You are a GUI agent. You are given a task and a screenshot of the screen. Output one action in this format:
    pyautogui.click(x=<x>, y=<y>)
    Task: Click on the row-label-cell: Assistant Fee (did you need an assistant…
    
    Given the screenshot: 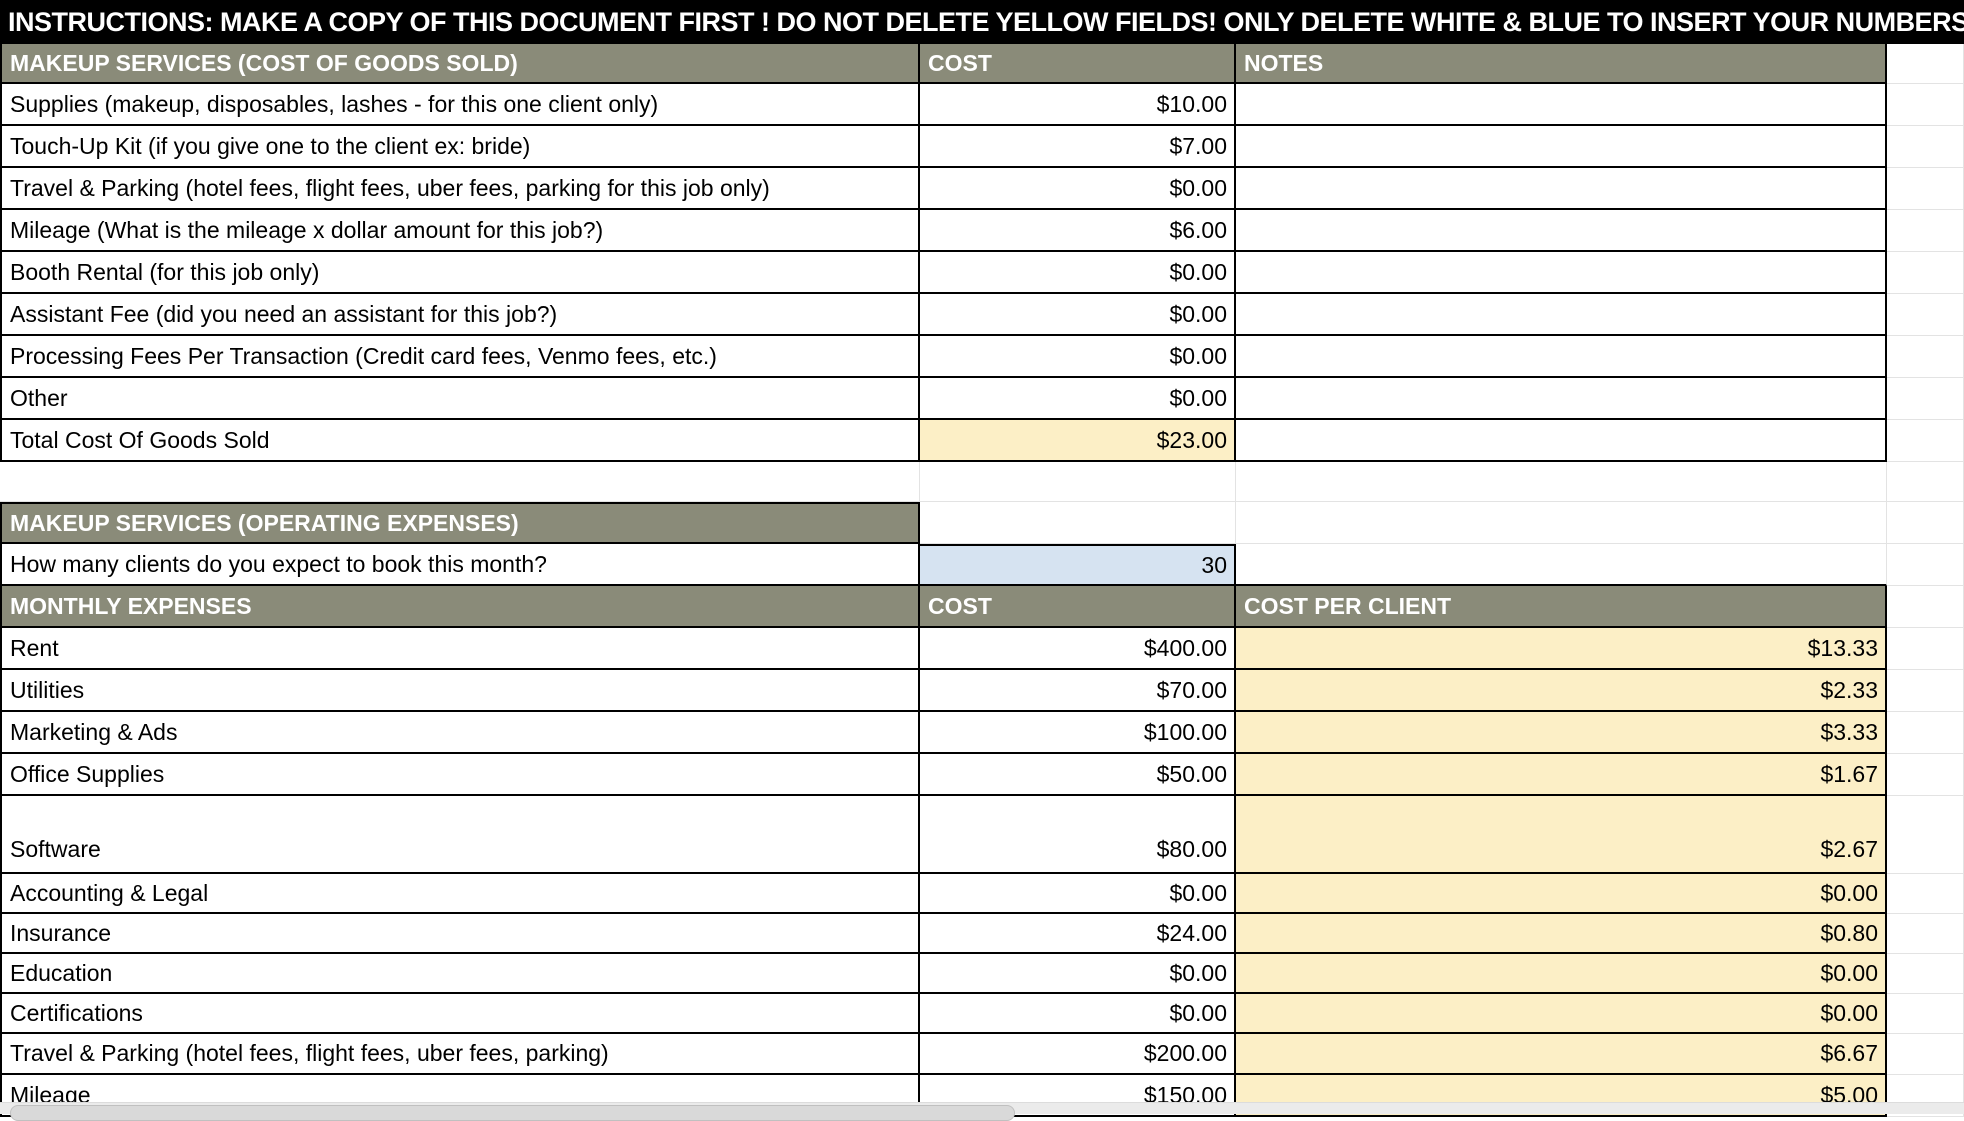 What is the action you would take?
    pyautogui.click(x=460, y=315)
    